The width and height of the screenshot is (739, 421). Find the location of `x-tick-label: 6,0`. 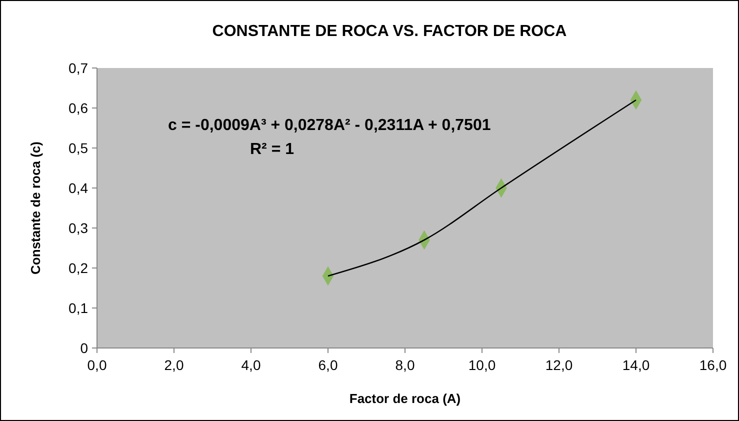

x-tick-label: 6,0 is located at coordinates (328, 365).